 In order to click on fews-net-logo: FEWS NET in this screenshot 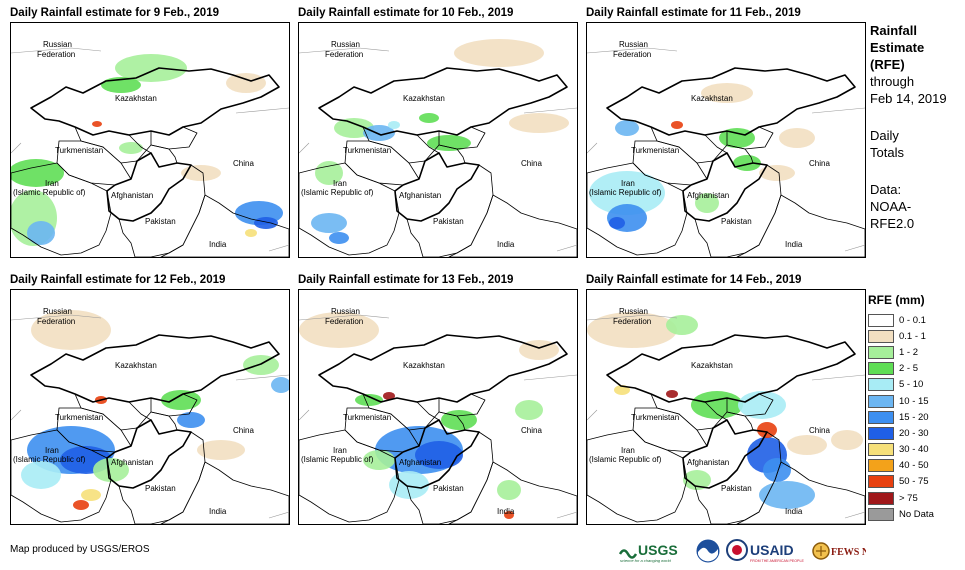, I will do `click(839, 551)`.